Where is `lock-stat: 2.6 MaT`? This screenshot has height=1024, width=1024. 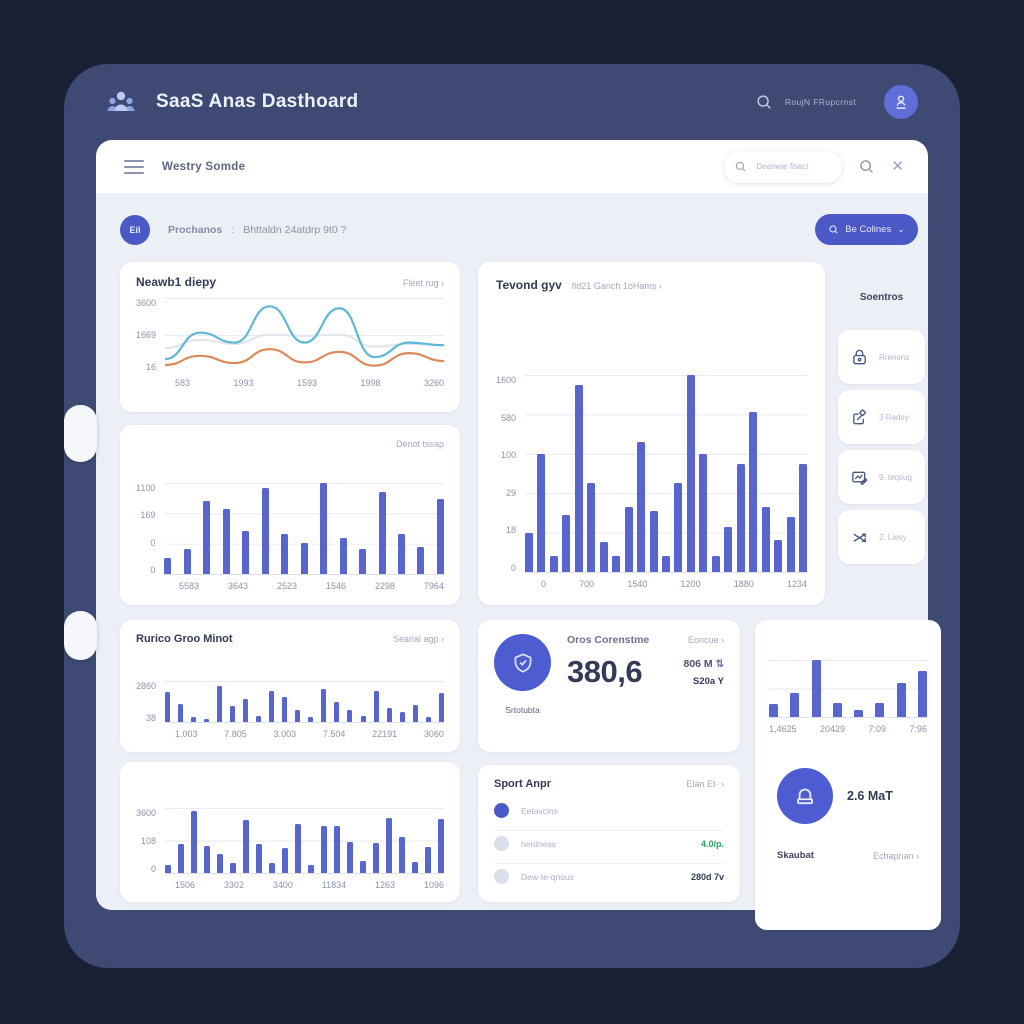
lock-stat: 2.6 MaT is located at coordinates (848, 796).